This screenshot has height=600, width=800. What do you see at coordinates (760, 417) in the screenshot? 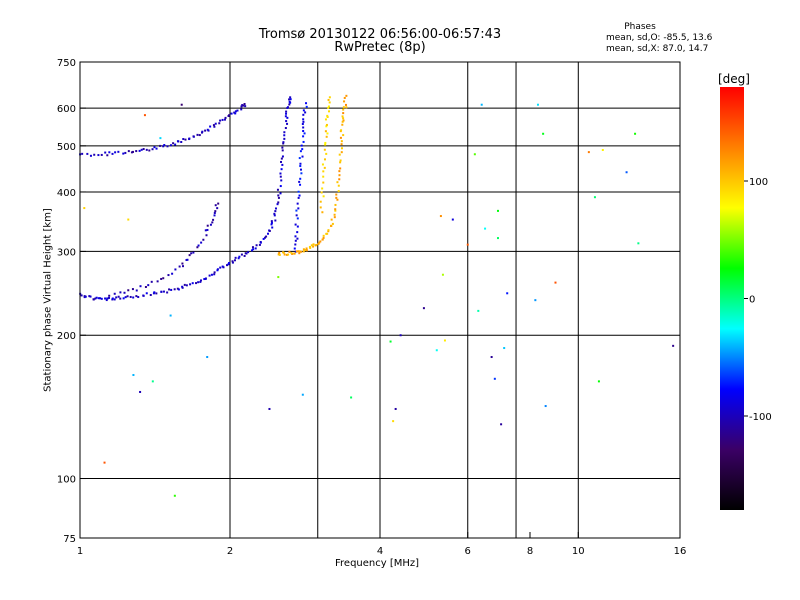
I see `colorbar-tick-label: -100` at bounding box center [760, 417].